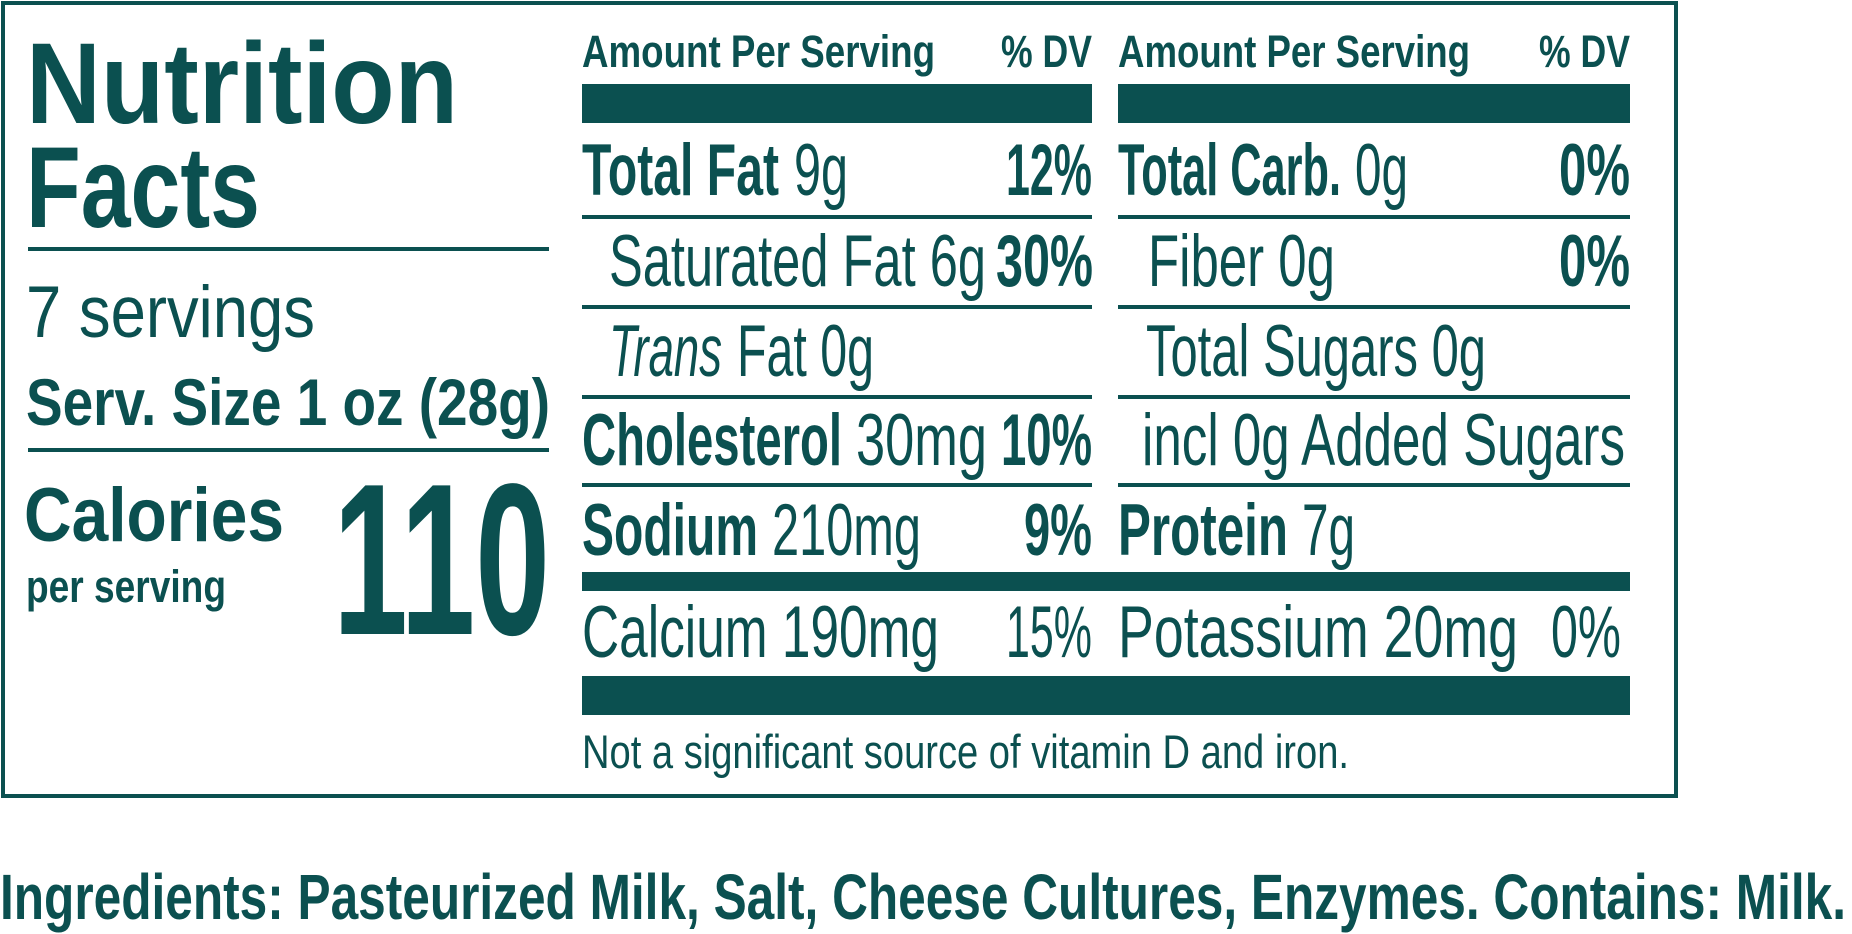 The height and width of the screenshot is (934, 1852). Describe the element at coordinates (712, 440) in the screenshot. I see `nutrient-name: Cholesterol` at that location.